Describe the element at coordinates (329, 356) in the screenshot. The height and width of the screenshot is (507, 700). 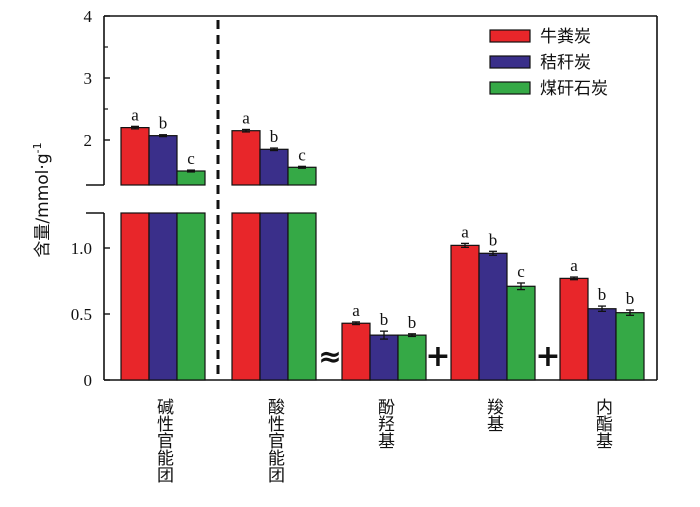
I see `group-operator-symbol: ≈` at that location.